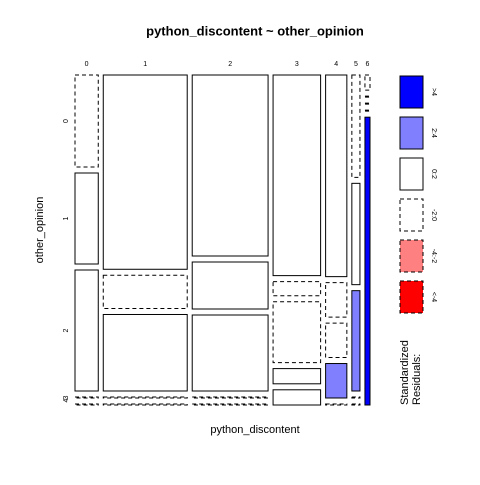 The image size is (480, 485). What do you see at coordinates (433, 92) in the screenshot?
I see `legend-label: >4` at bounding box center [433, 92].